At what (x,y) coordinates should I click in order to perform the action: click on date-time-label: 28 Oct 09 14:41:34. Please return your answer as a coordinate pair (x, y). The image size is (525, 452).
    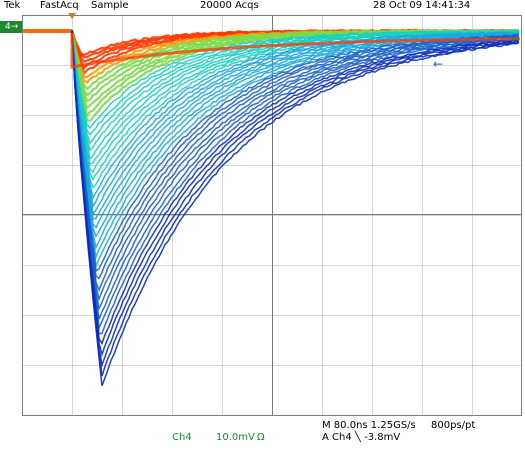
    Looking at the image, I should click on (422, 5).